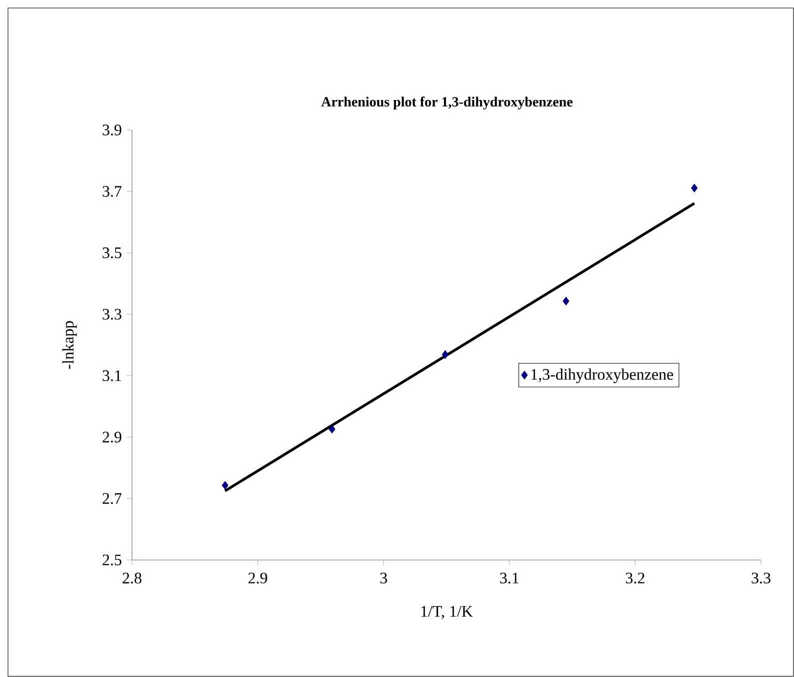 This screenshot has height=677, width=794. Describe the element at coordinates (258, 578) in the screenshot. I see `x-tick-label: 2.9` at that location.